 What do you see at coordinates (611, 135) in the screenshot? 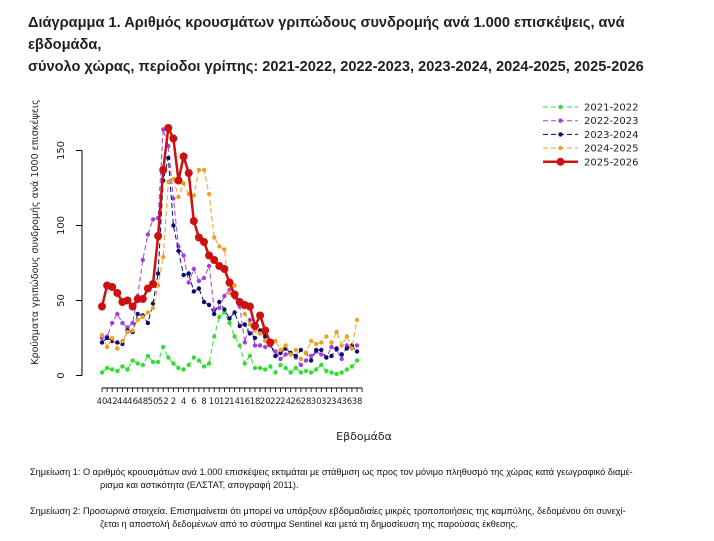
I see `legend-label: 2023-2024` at bounding box center [611, 135].